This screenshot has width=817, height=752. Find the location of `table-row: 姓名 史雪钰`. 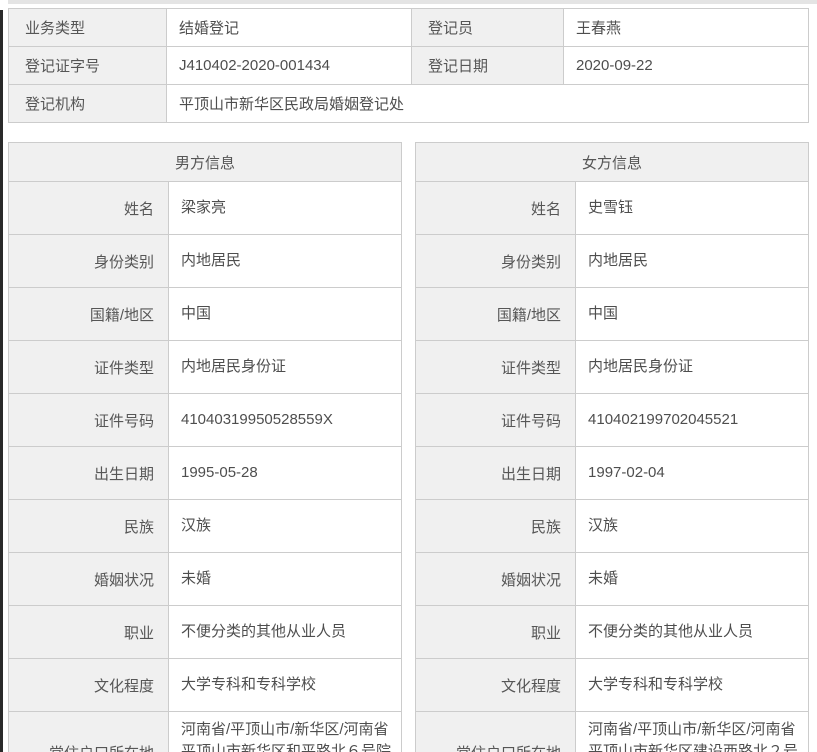

table-row: 姓名 史雪钰 is located at coordinates (612, 208).